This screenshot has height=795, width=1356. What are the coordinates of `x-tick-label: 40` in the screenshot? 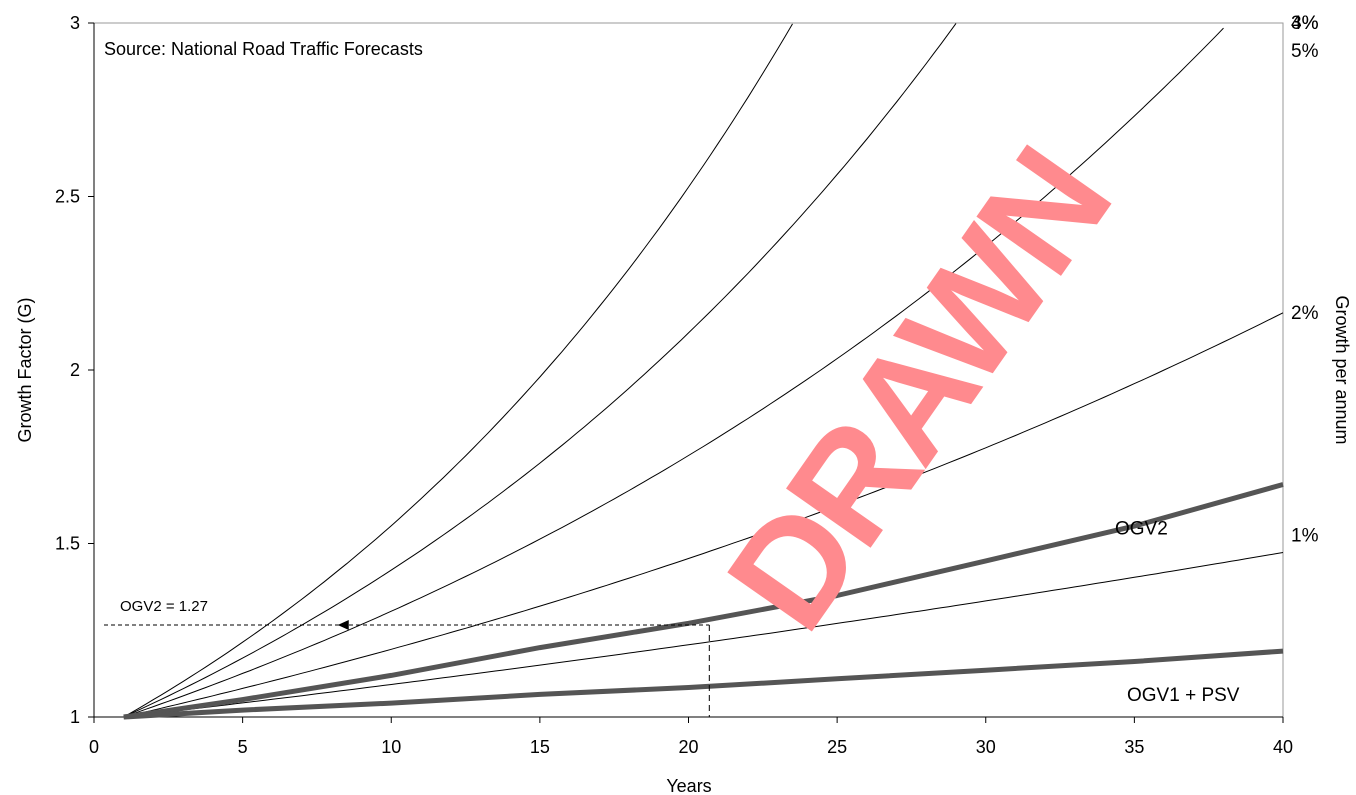 It's located at (1283, 747).